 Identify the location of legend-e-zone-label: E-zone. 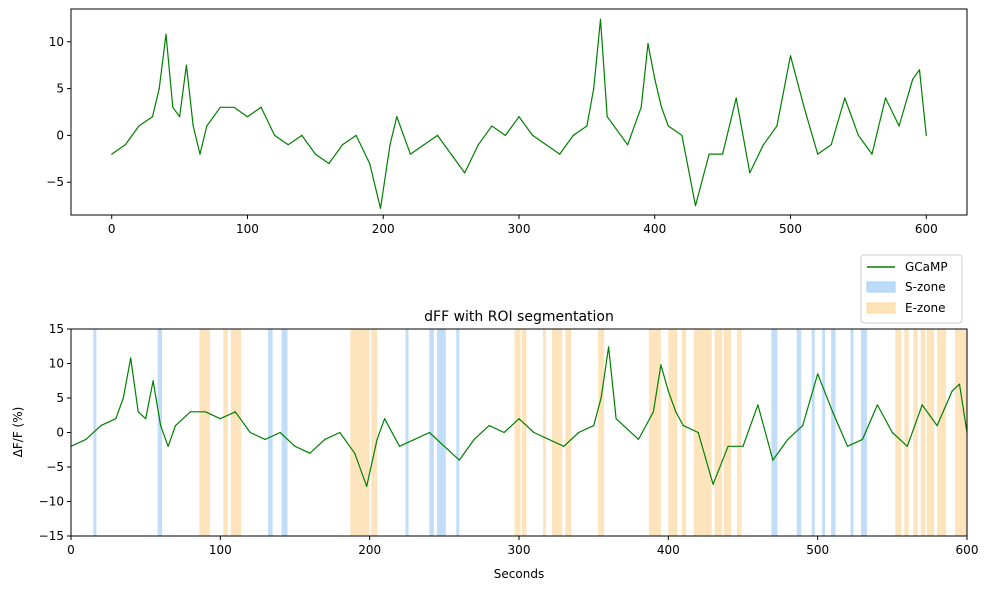
(925, 308).